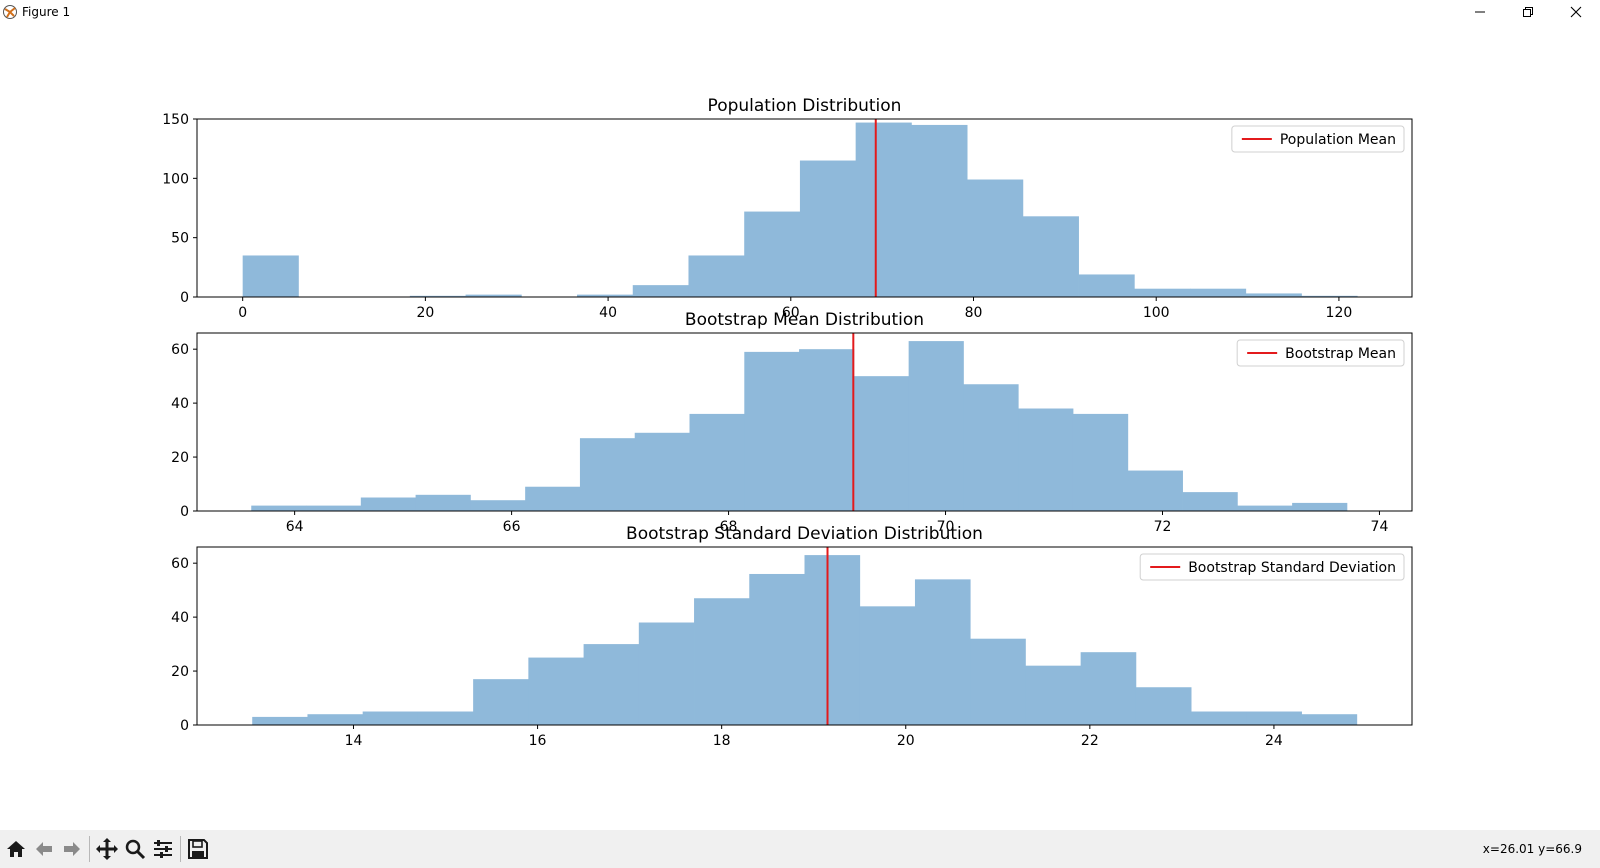 Image resolution: width=1600 pixels, height=868 pixels. Describe the element at coordinates (180, 618) in the screenshot. I see `y-tick-label: 40` at that location.